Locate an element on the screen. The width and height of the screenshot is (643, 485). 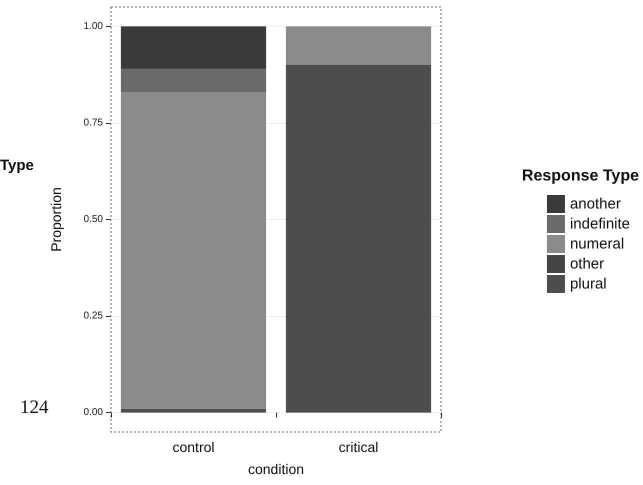
text: Type is located at coordinates (17, 165).